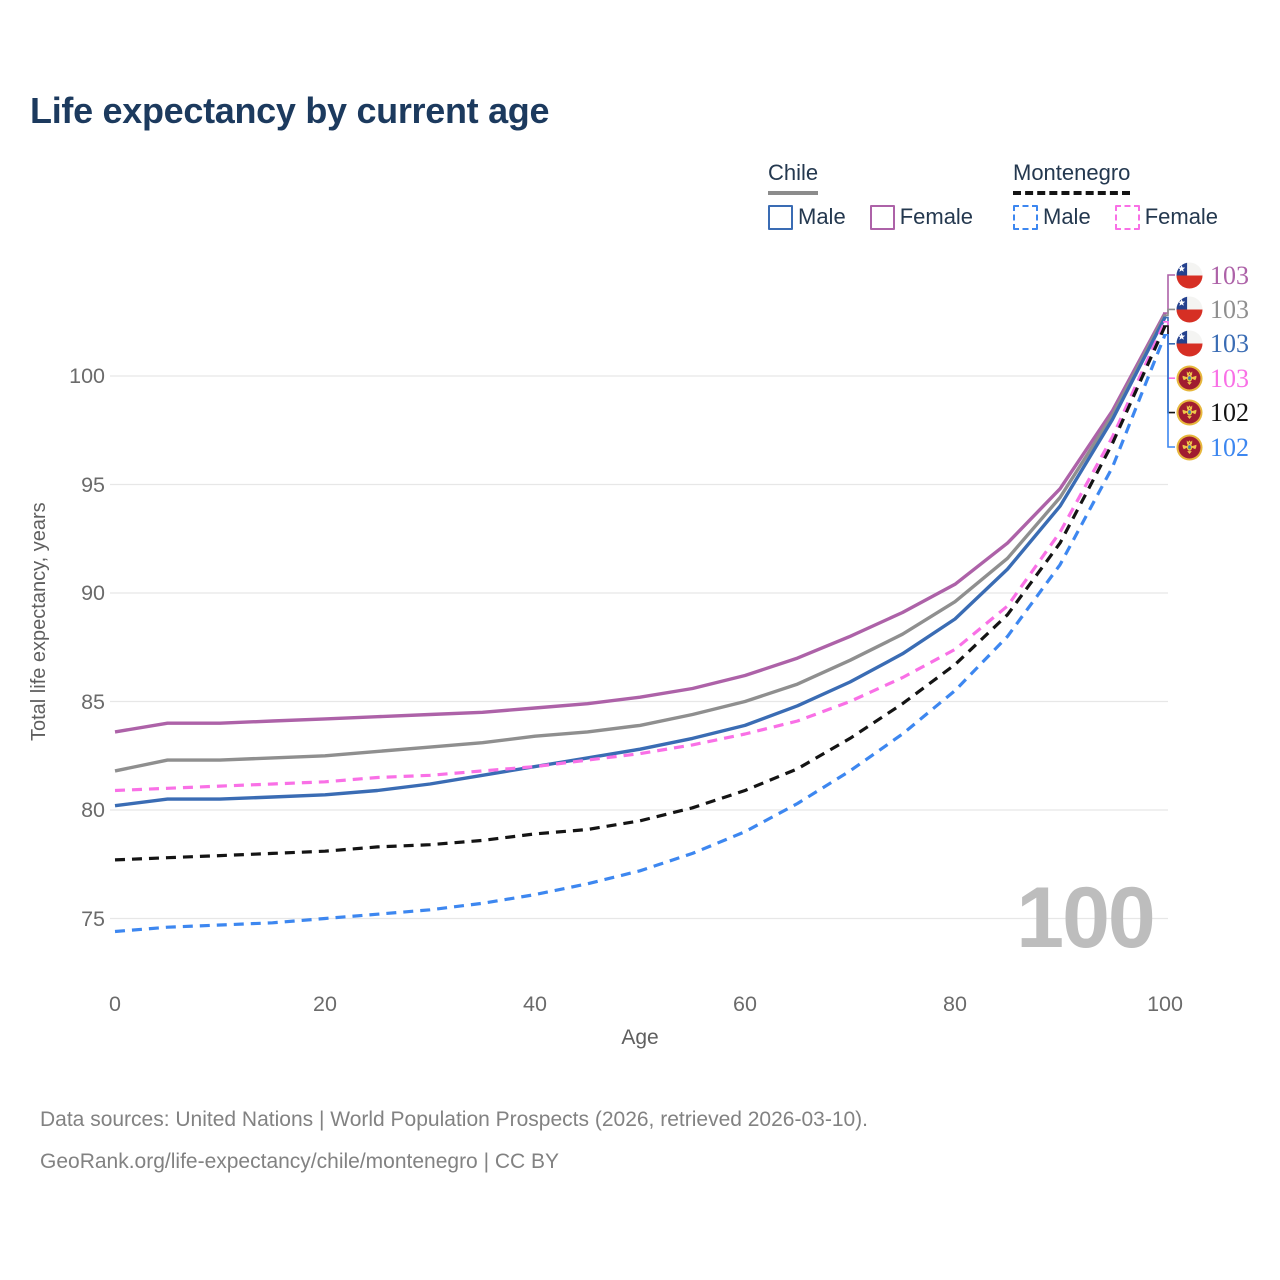 The image size is (1280, 1280). Describe the element at coordinates (87, 376) in the screenshot. I see `y-tick-label: 100` at that location.